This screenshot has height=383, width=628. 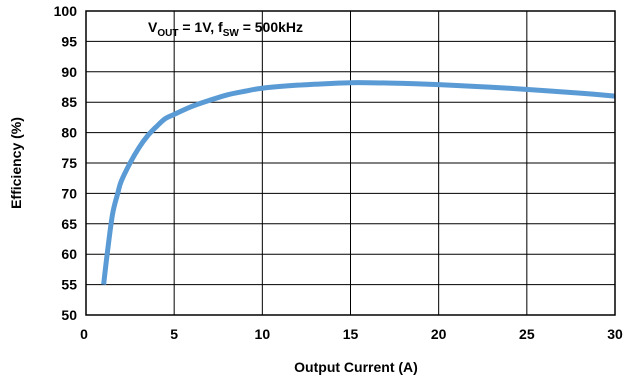 What do you see at coordinates (527, 334) in the screenshot?
I see `x-tick-label: 25` at bounding box center [527, 334].